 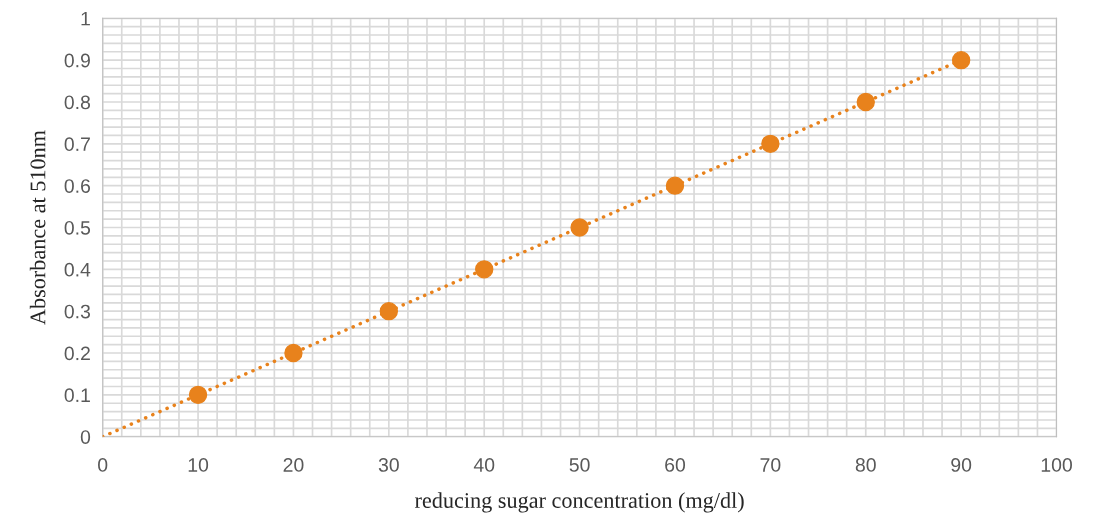 What do you see at coordinates (293, 465) in the screenshot?
I see `x-tick-label: 20` at bounding box center [293, 465].